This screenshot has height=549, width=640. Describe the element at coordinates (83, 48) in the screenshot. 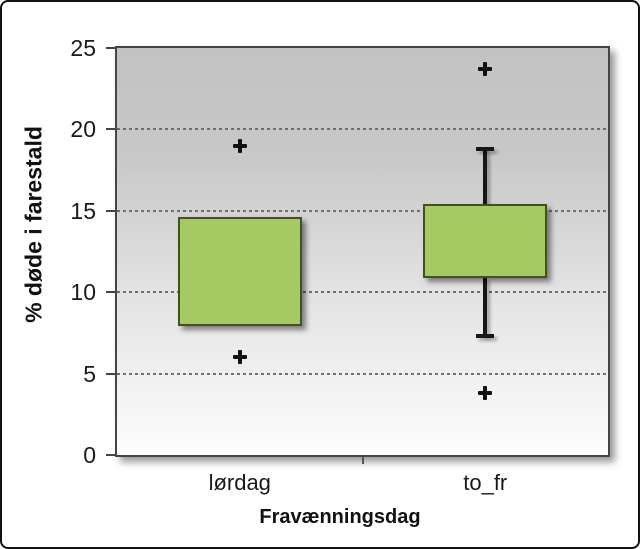

I see `y-tick-label-25: 25` at that location.